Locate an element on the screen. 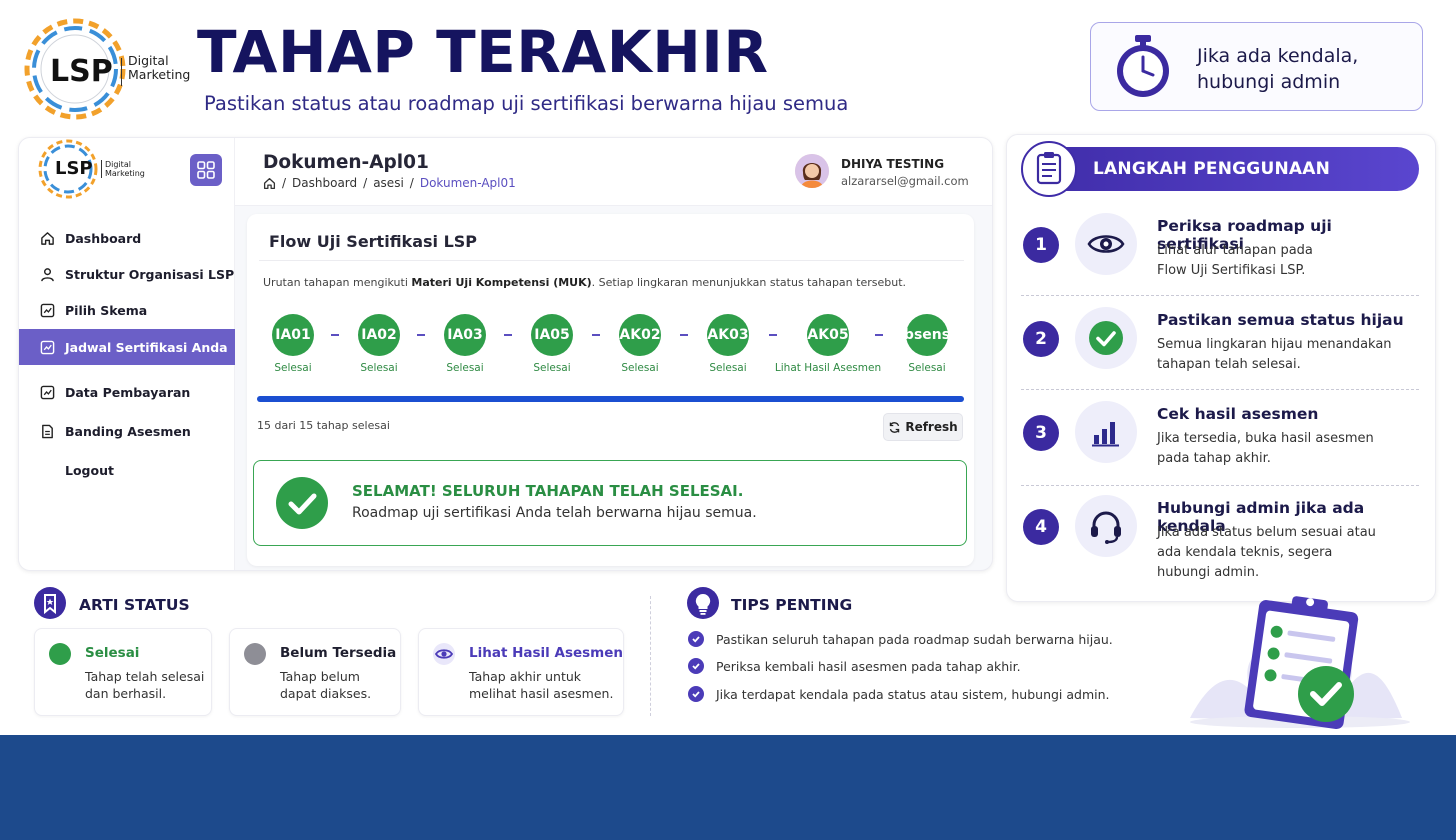 This screenshot has height=840, width=1456. step-circle: IA03 is located at coordinates (465, 335).